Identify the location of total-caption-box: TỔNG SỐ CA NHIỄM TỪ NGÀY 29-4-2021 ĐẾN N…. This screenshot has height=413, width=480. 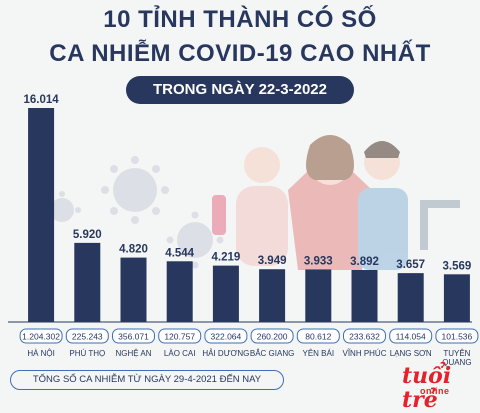
(147, 380).